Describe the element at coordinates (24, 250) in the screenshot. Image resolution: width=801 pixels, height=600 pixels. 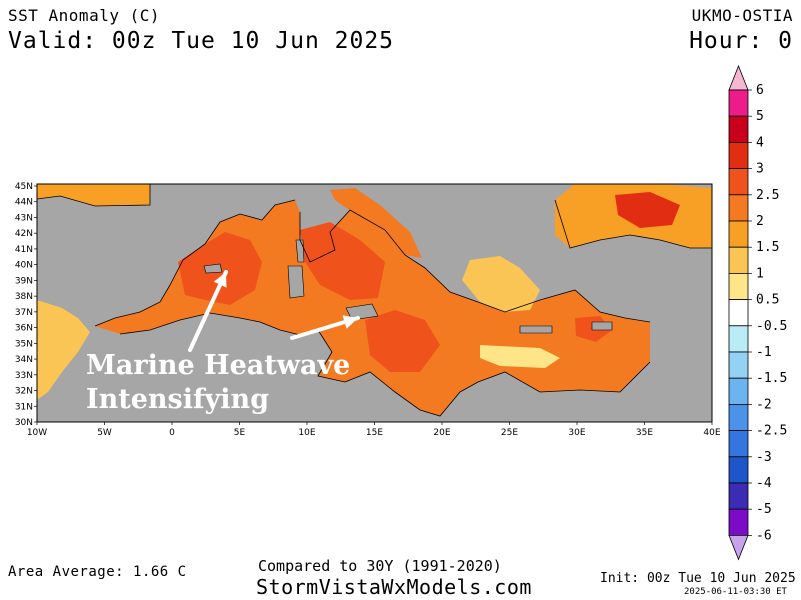
I see `lat-label: 41N` at that location.